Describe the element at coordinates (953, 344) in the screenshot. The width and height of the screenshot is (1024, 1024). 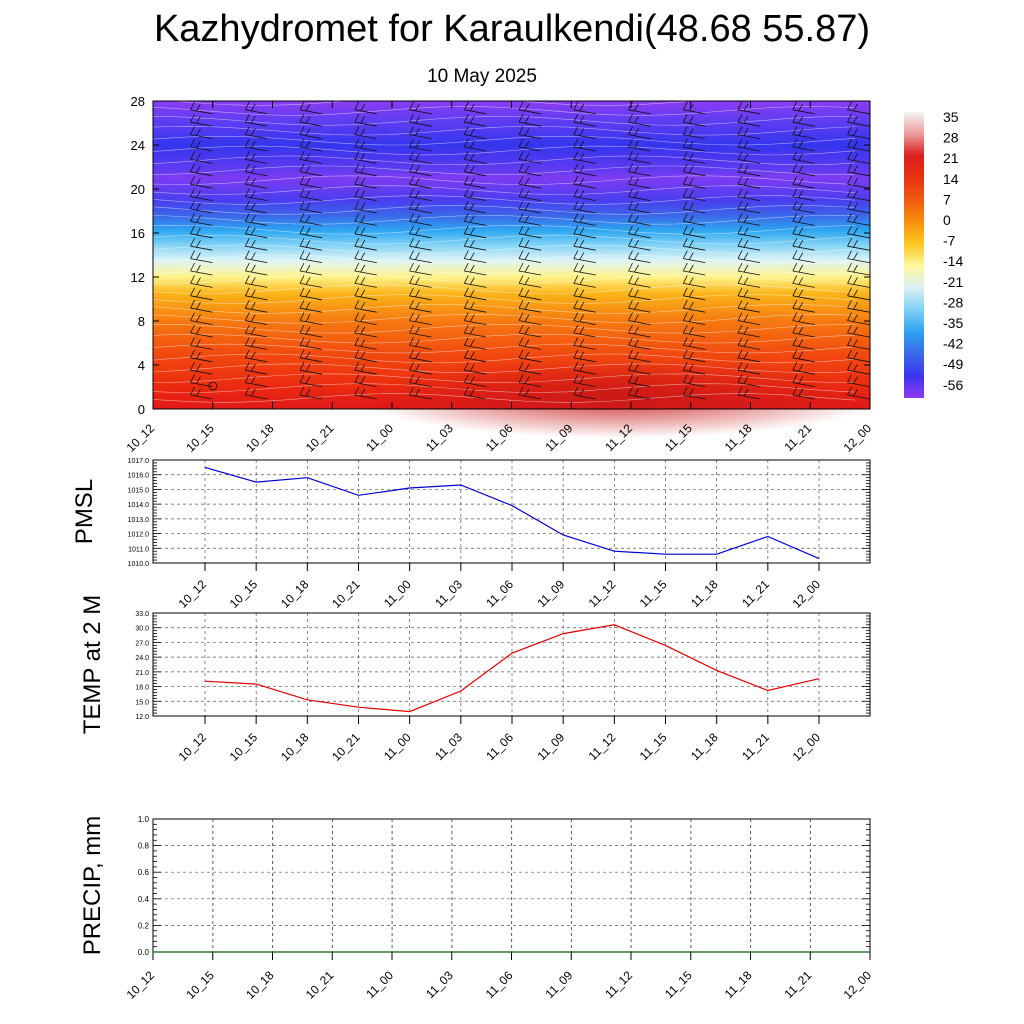
I see `colorbar-label: -42` at that location.